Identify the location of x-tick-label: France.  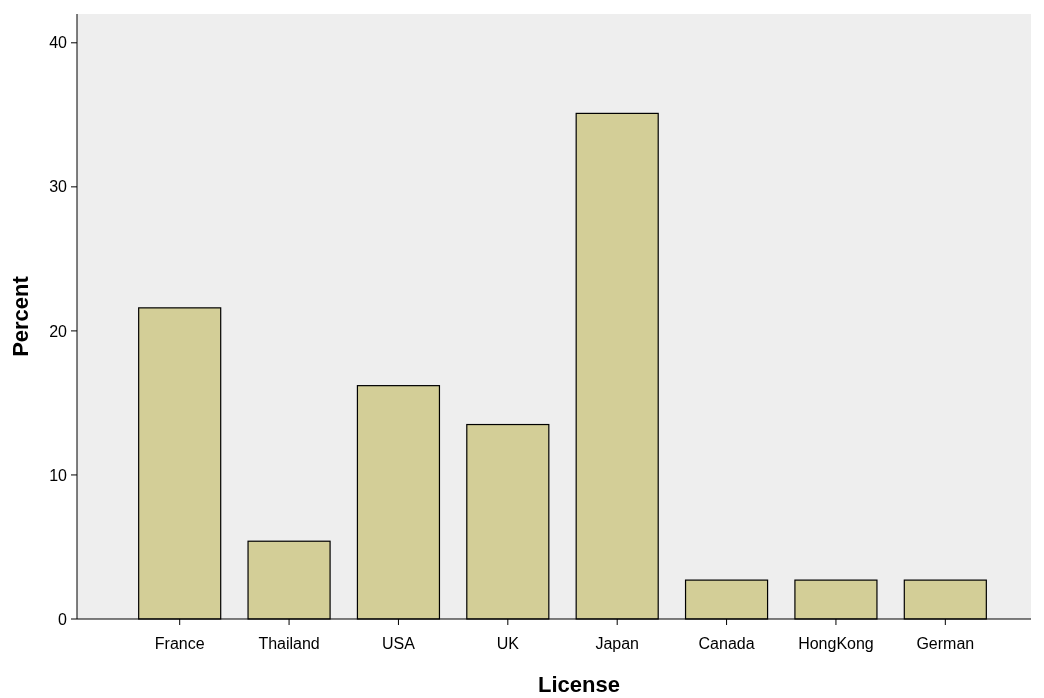
(179, 643).